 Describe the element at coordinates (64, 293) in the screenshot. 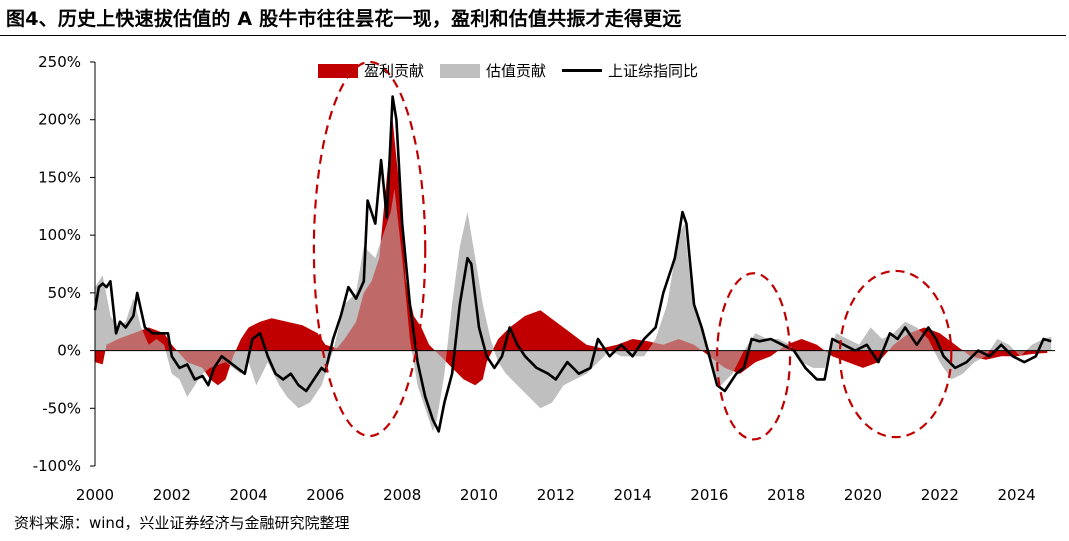

I see `y-tick-label: 50%` at that location.